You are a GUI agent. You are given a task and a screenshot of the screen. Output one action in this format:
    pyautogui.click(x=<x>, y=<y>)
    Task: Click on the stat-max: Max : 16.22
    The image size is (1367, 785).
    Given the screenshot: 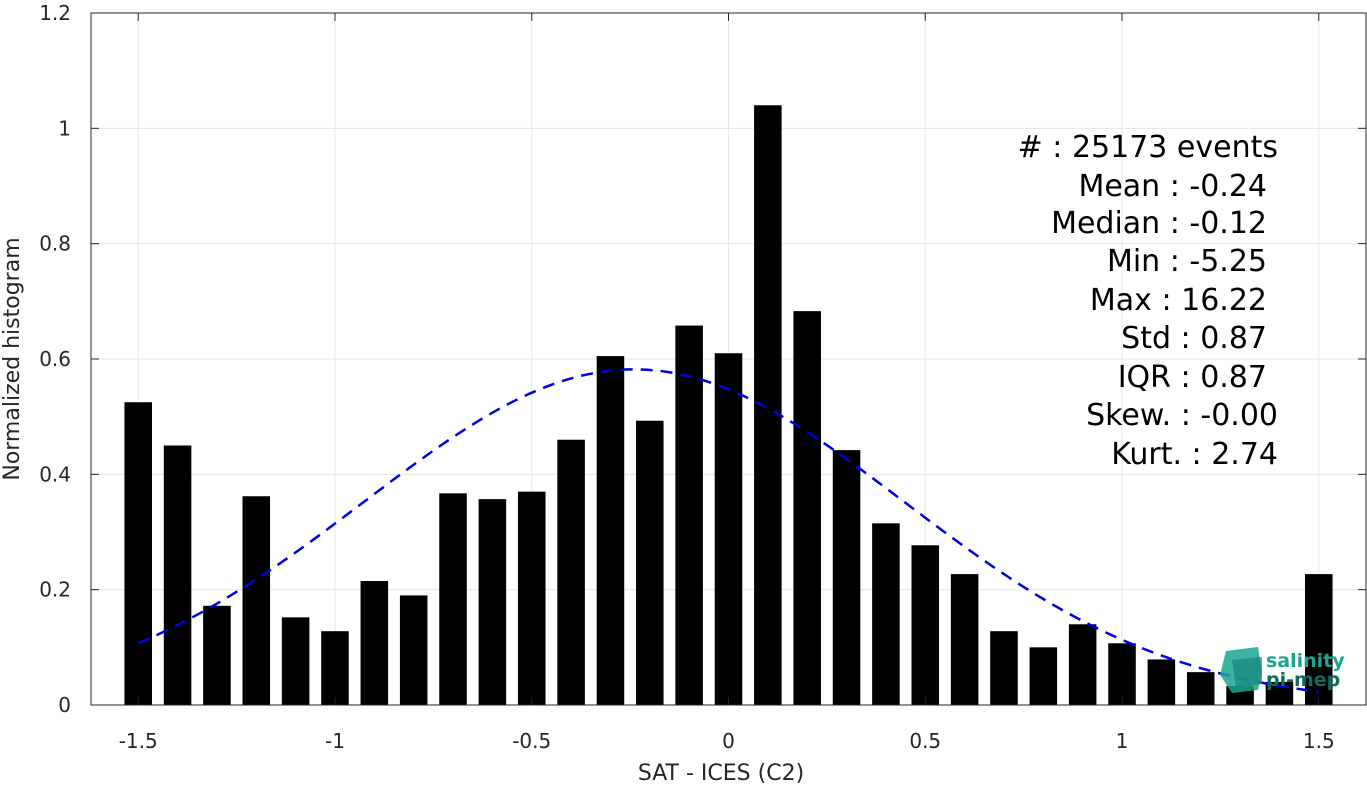 What is the action you would take?
    pyautogui.click(x=1178, y=300)
    